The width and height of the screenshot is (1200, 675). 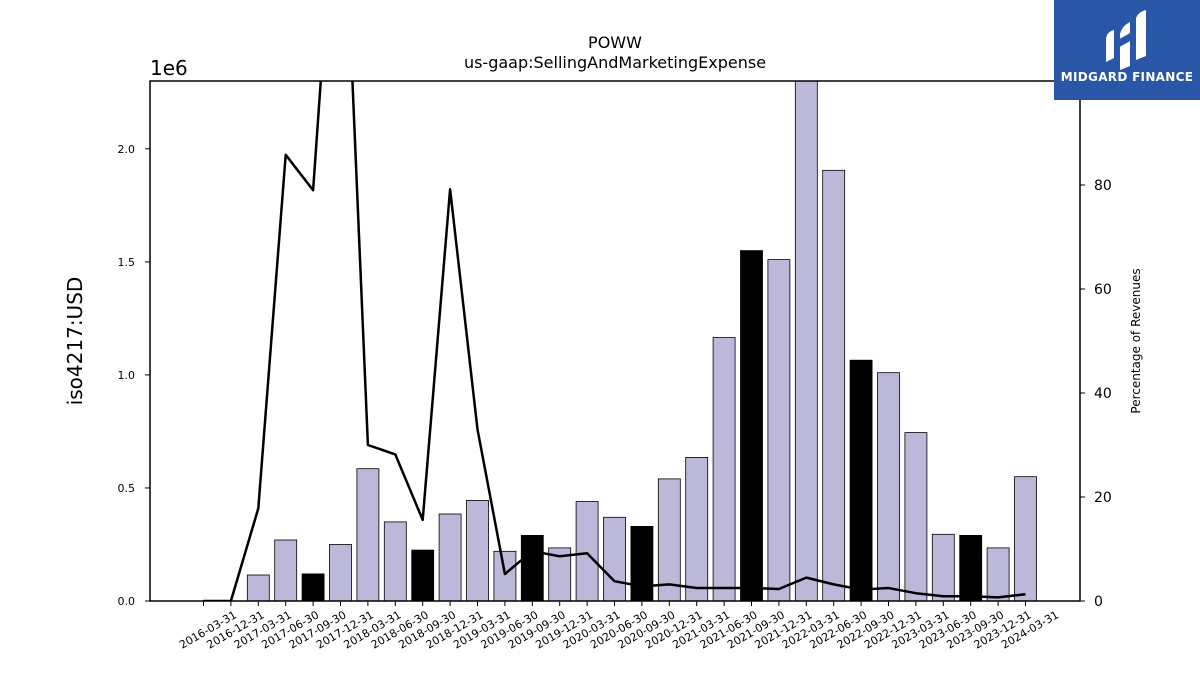 I want to click on y-tick-label: 0.5, so click(x=127, y=488).